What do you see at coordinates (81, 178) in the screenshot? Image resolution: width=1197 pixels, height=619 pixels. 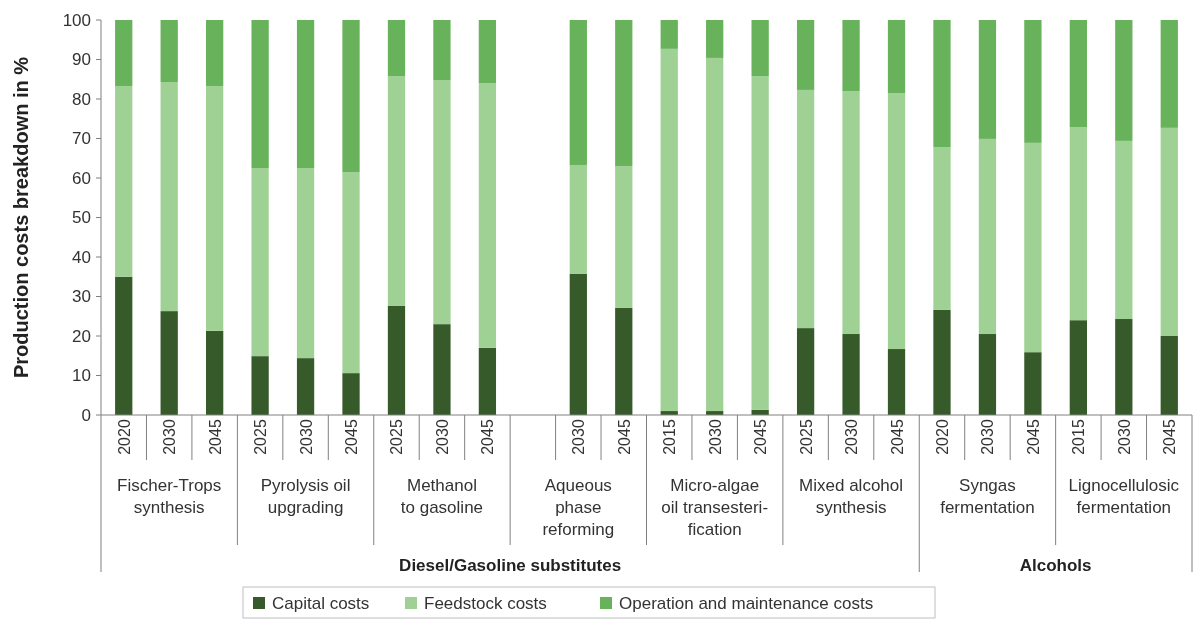 I see `y-tick-label: 60` at bounding box center [81, 178].